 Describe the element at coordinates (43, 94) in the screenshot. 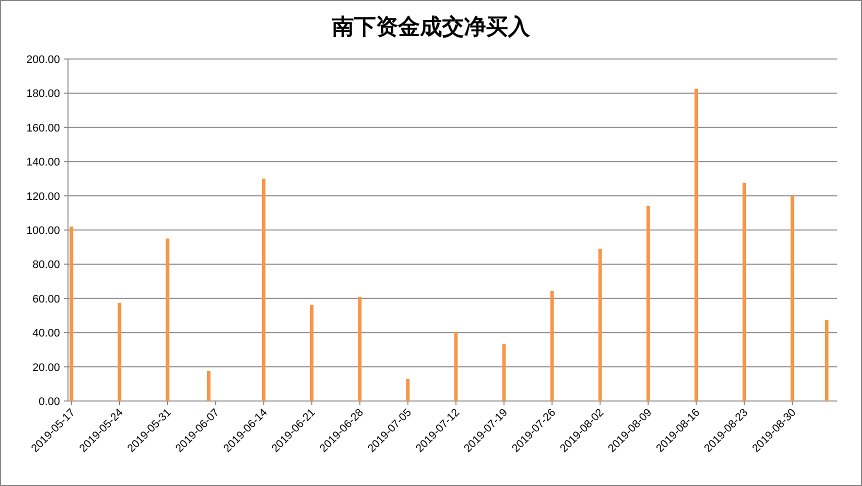

I see `y-tick-label: 180.00` at that location.